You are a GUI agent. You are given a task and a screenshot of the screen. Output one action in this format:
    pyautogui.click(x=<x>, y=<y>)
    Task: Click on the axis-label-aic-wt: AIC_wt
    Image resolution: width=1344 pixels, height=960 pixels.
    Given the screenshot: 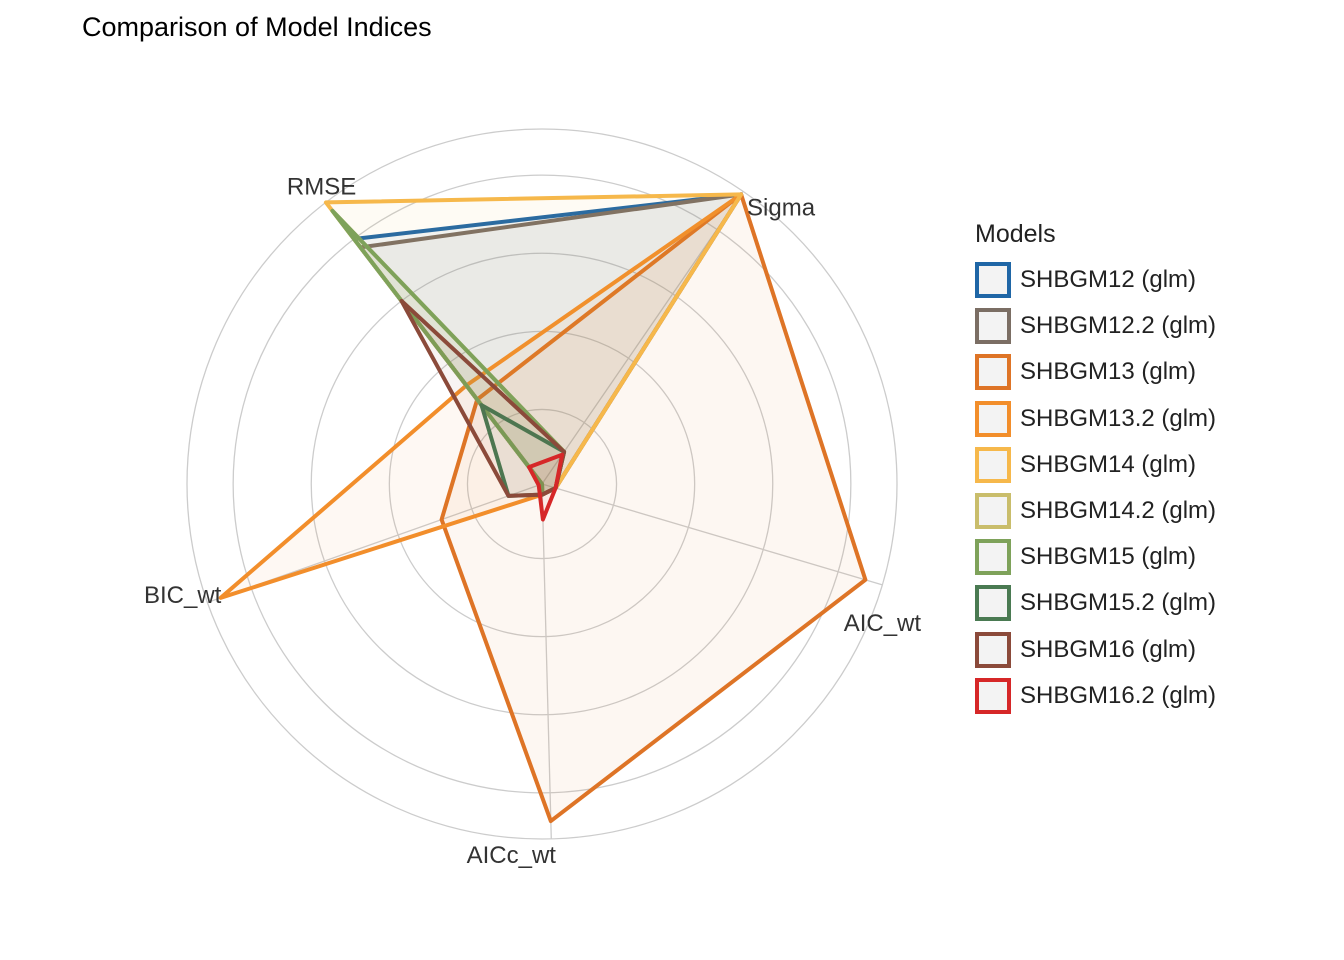 What is the action you would take?
    pyautogui.click(x=883, y=623)
    